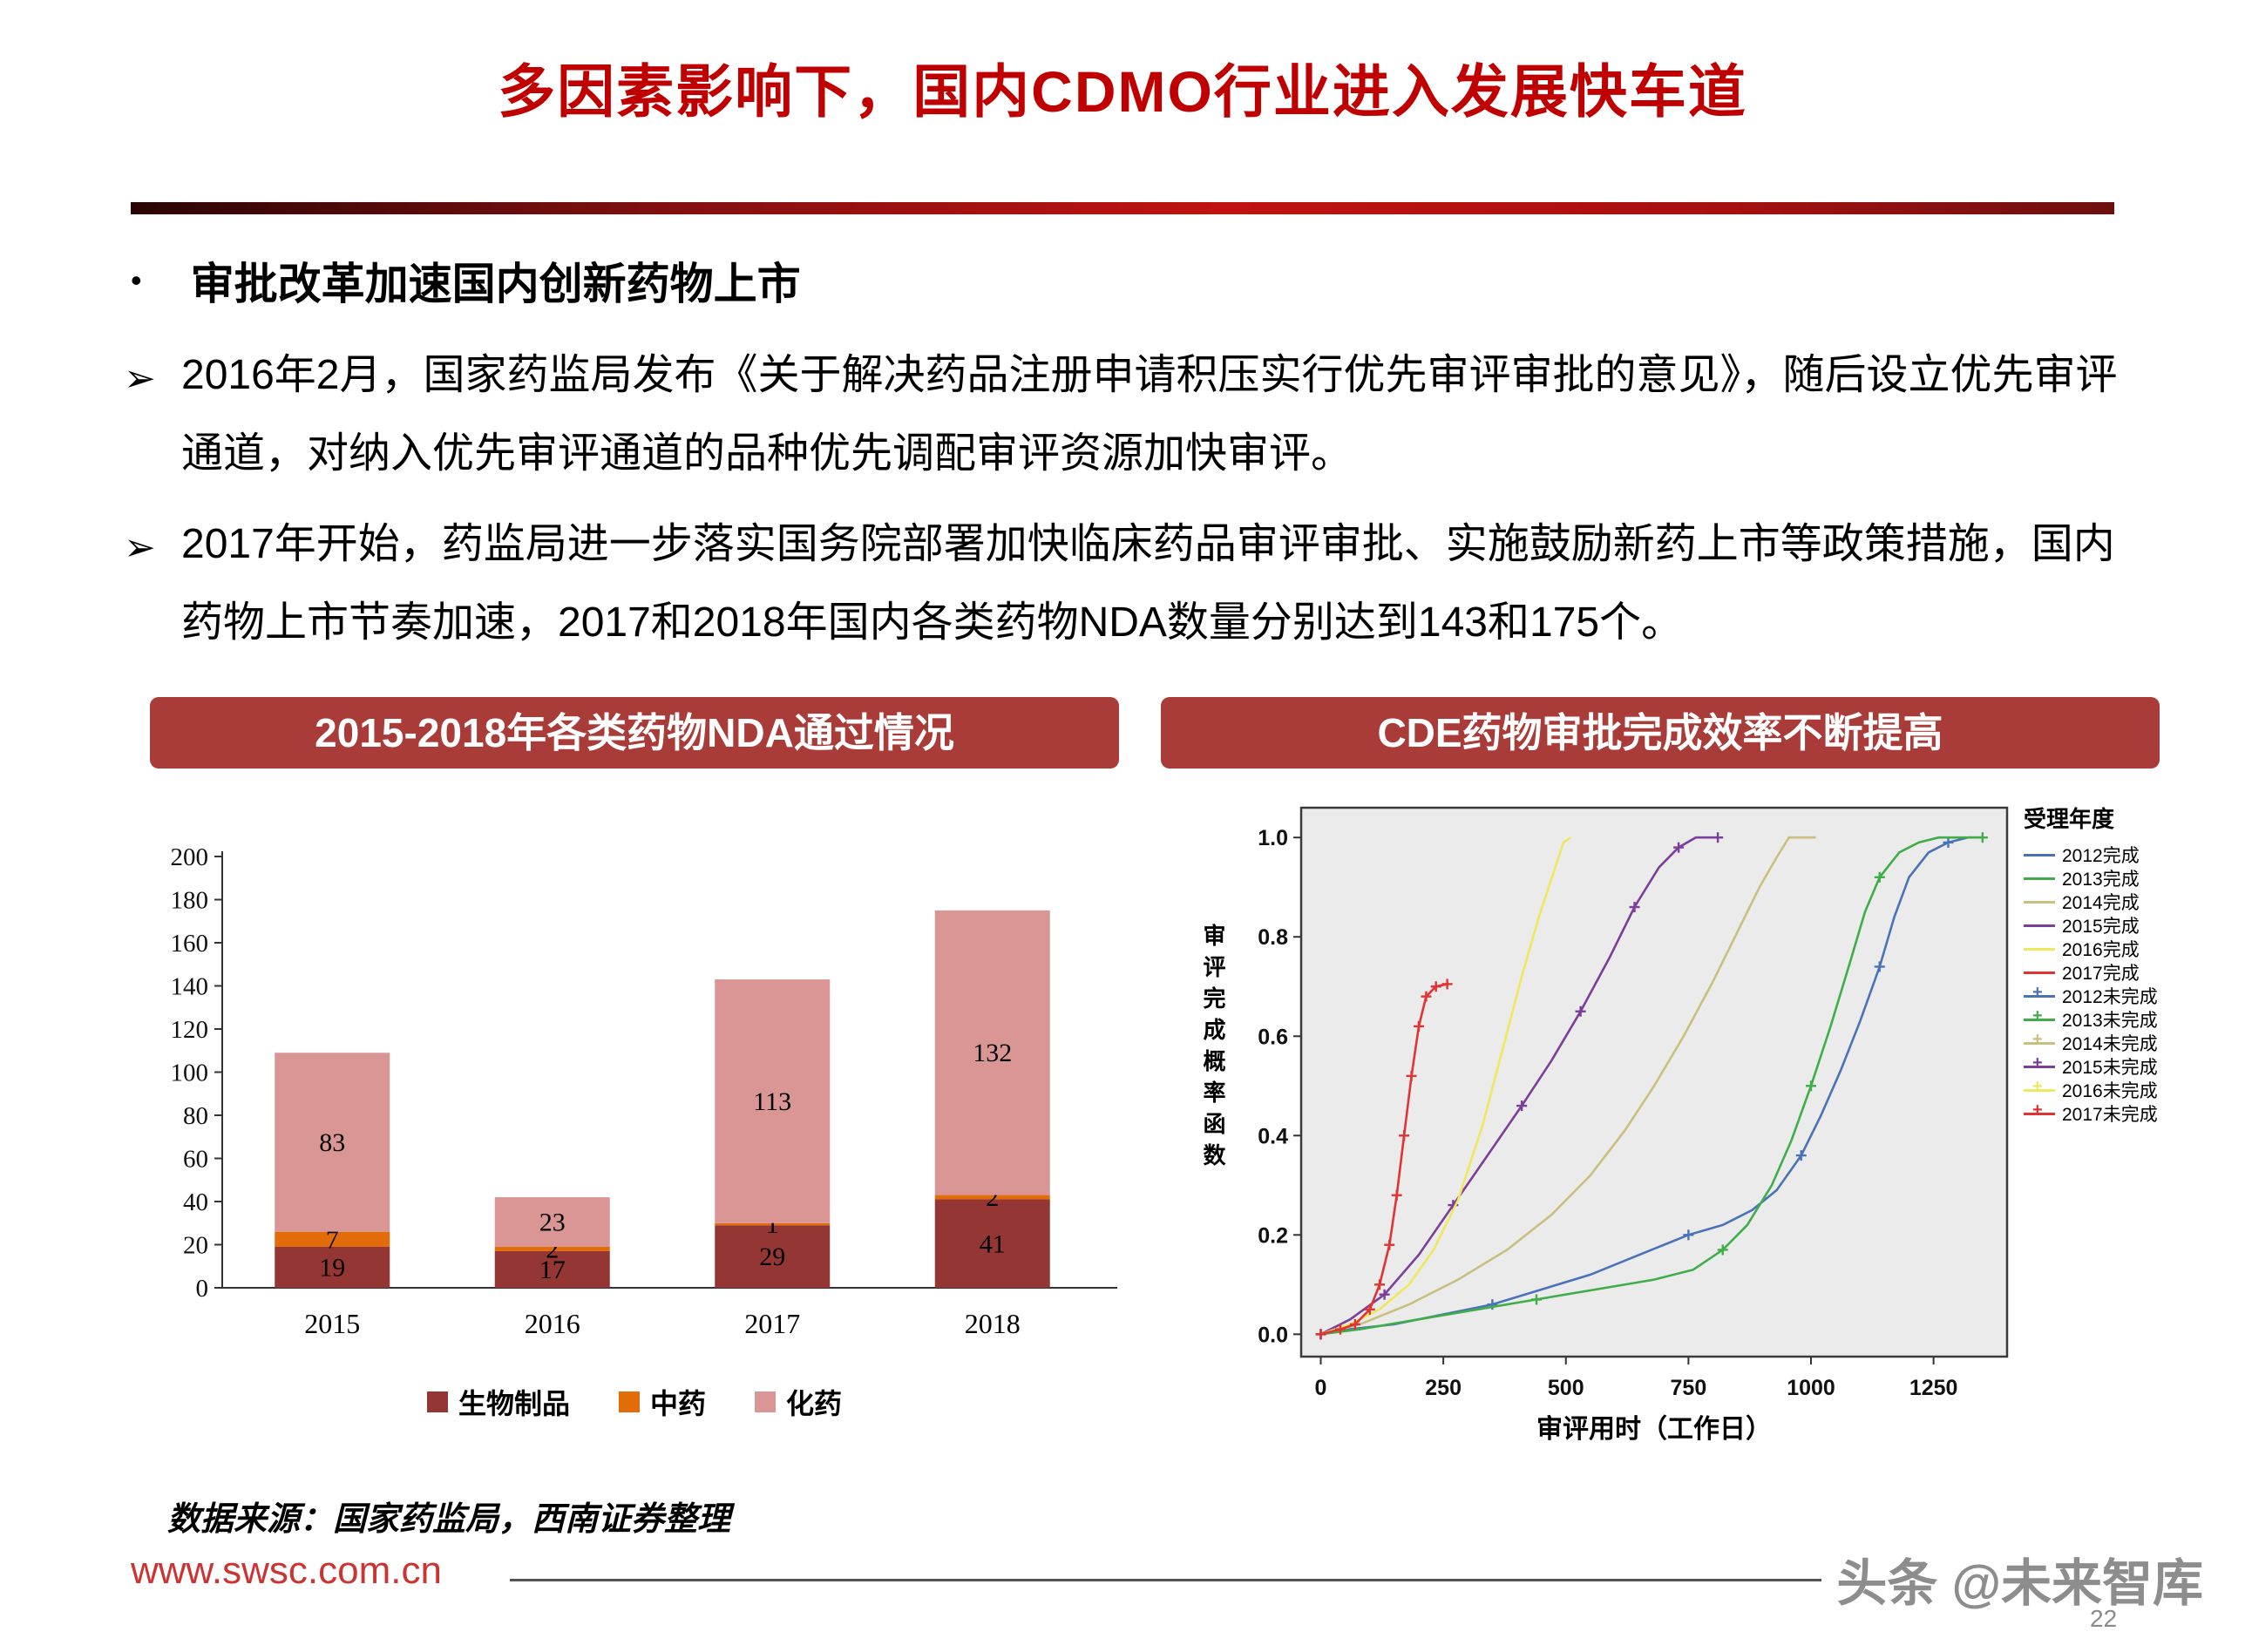 The height and width of the screenshot is (1652, 2245). I want to click on svg-text: 120, so click(190, 1030).